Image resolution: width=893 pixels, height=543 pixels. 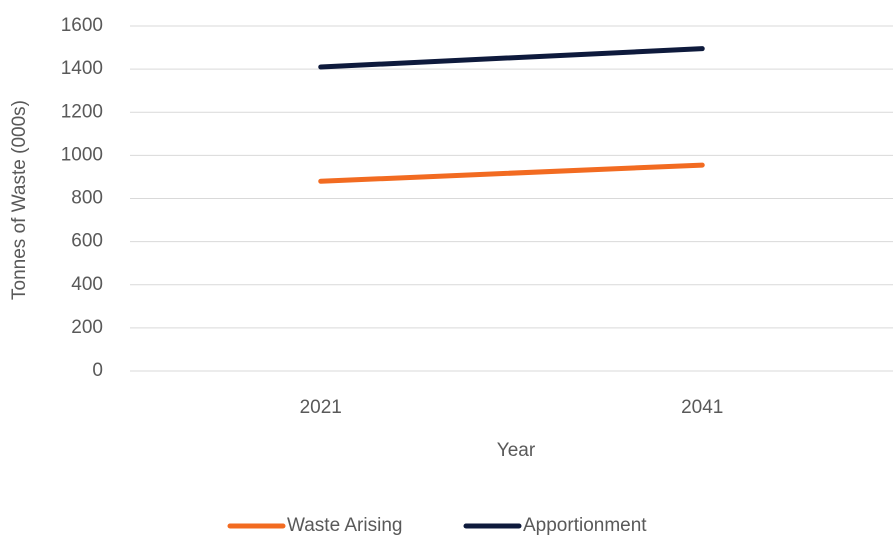 What do you see at coordinates (321, 407) in the screenshot?
I see `x-tick-label: 2021` at bounding box center [321, 407].